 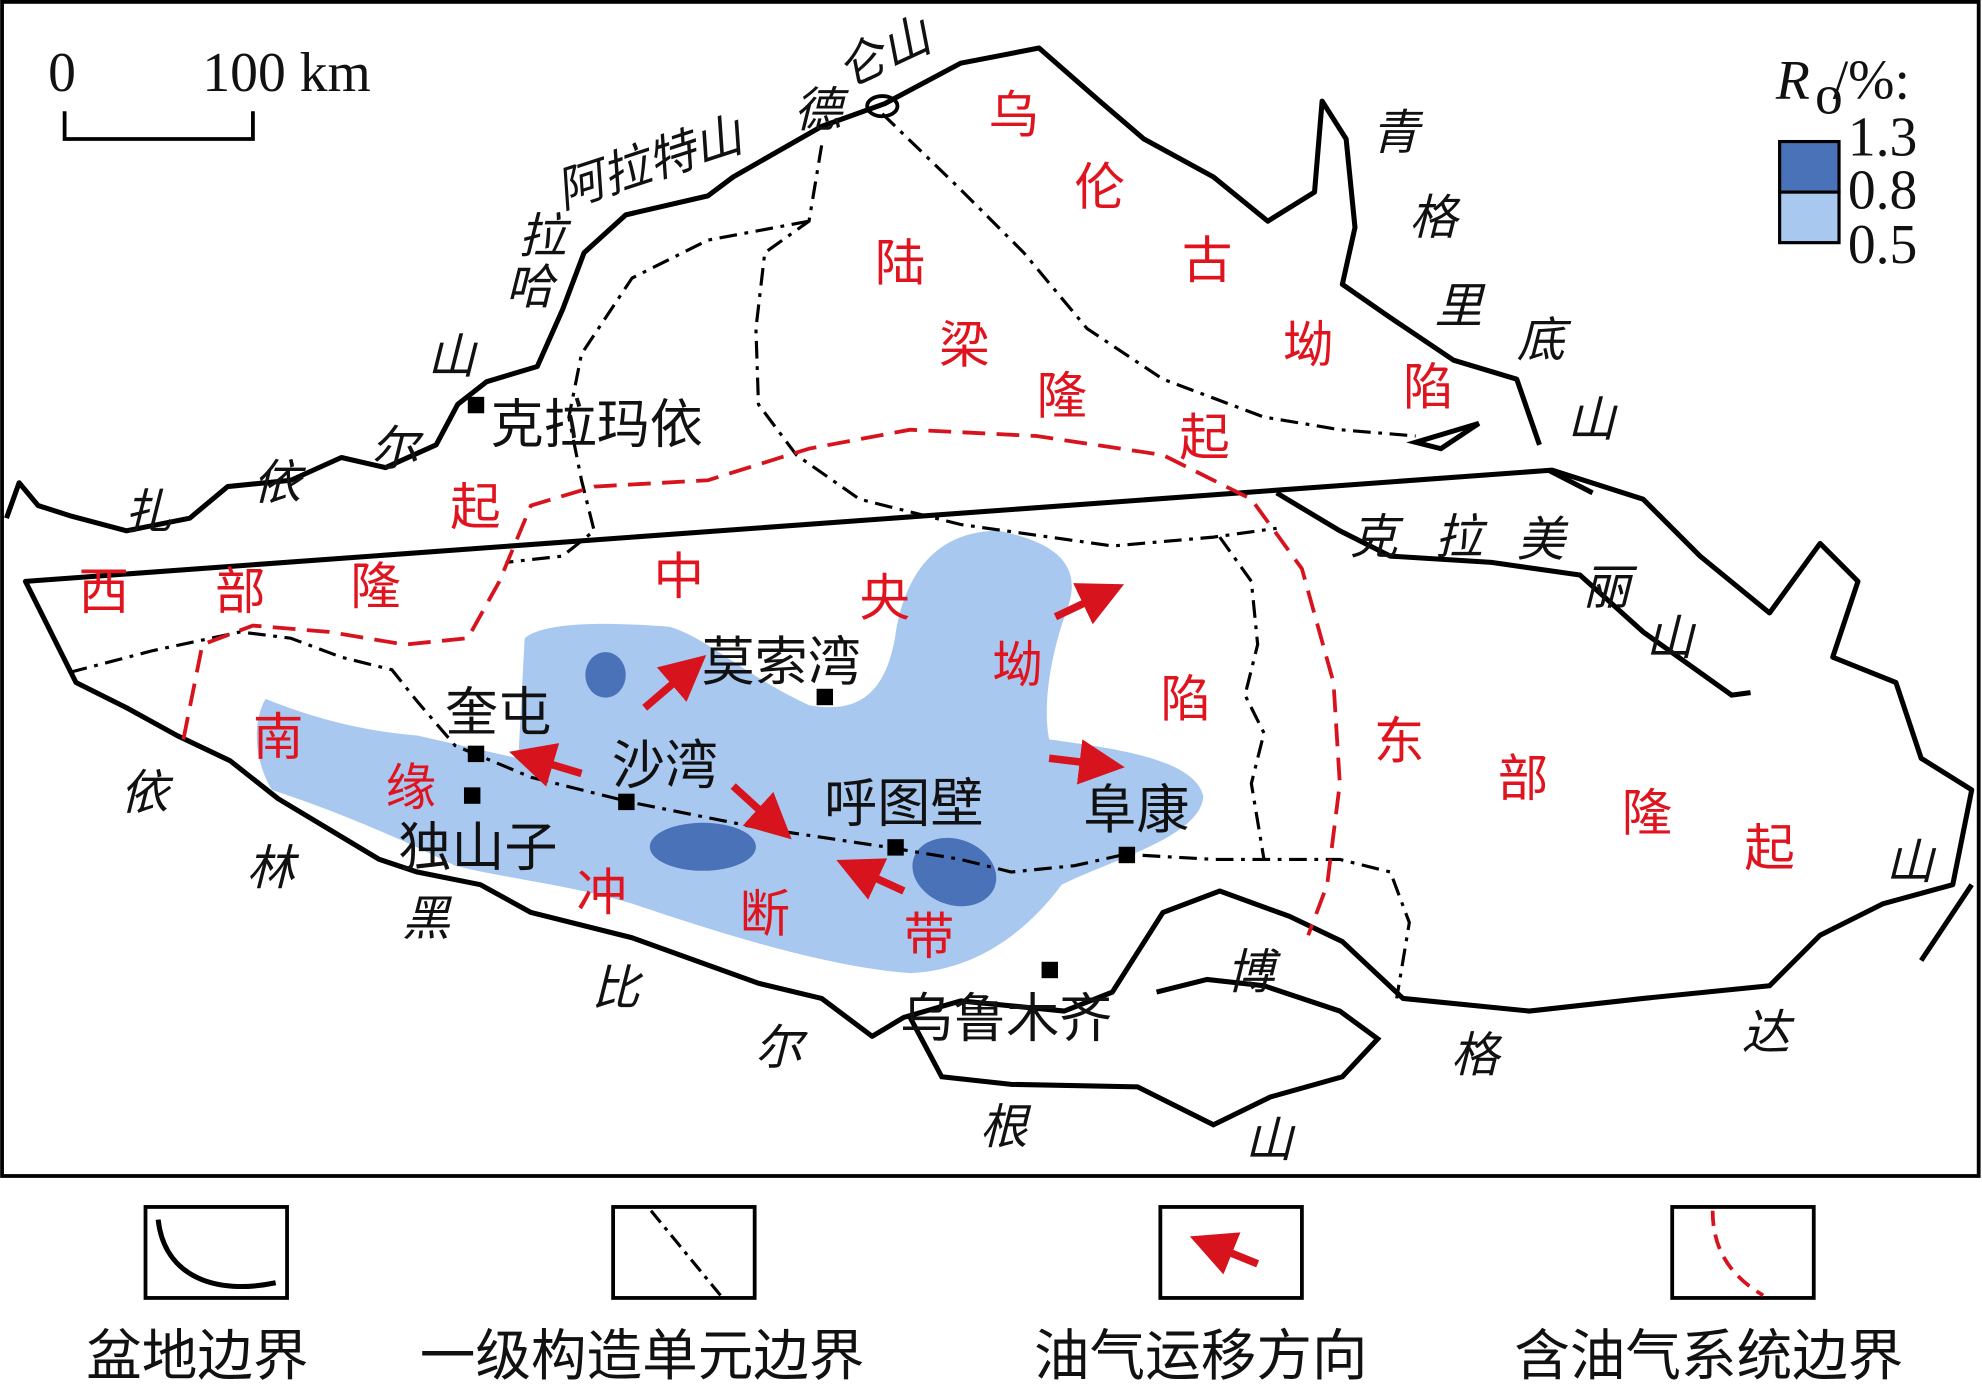 I want to click on mountain-label: 拉, so click(x=1461, y=538).